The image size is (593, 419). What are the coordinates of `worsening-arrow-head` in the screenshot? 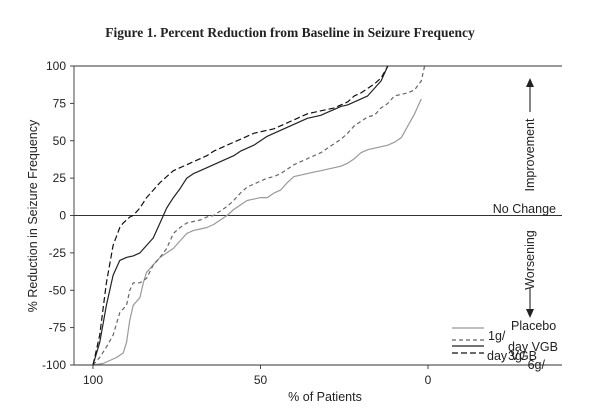 It's located at (530, 313).